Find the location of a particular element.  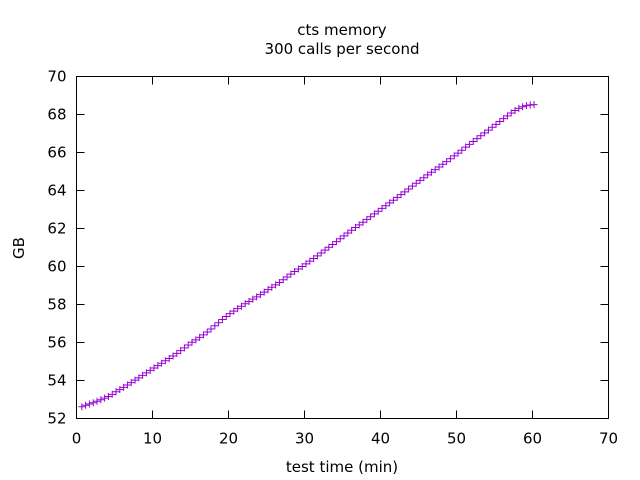

chart-title: cts memory is located at coordinates (342, 30).